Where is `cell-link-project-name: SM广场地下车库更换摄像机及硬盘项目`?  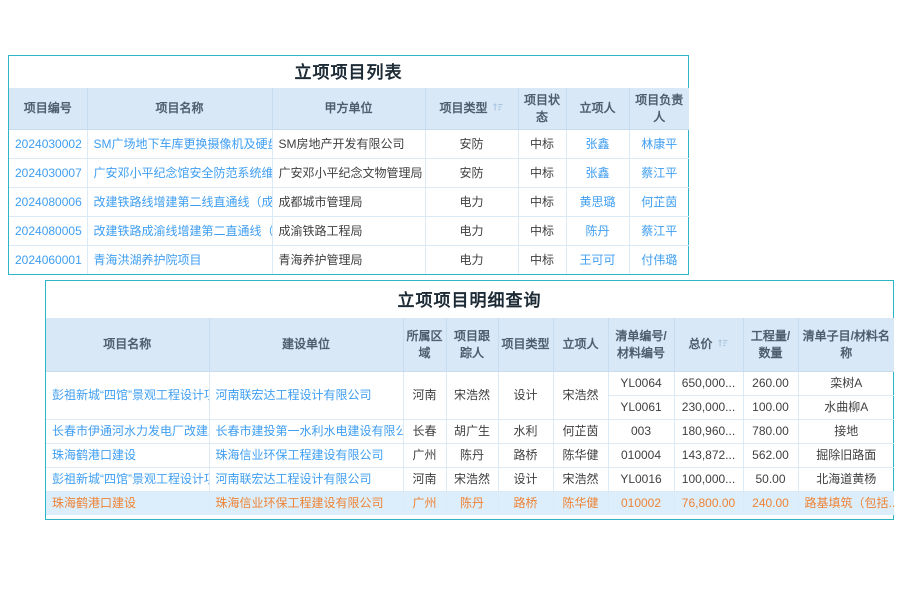
cell-link-project-name: SM广场地下车库更换摄像机及硬盘项目 is located at coordinates (182, 143).